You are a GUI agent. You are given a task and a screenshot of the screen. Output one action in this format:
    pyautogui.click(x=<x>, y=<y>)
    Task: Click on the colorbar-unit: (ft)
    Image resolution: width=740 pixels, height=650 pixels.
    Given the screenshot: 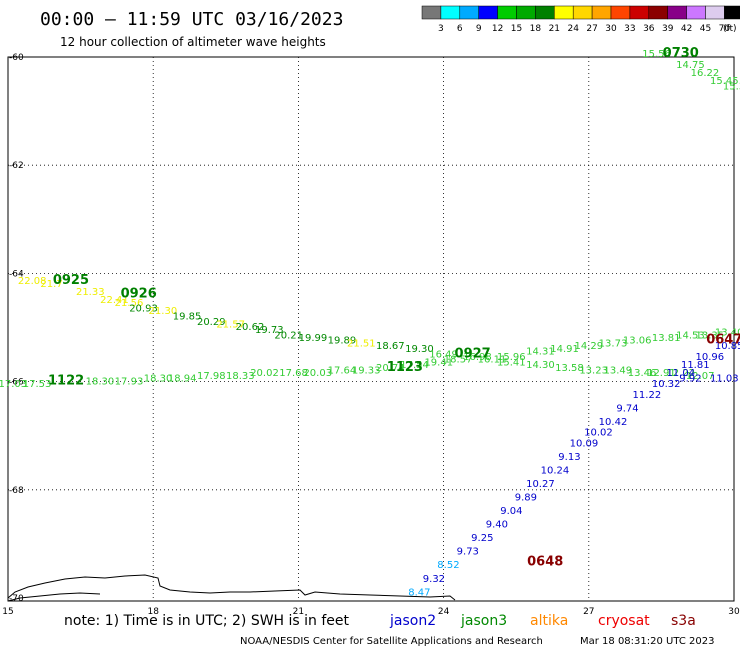 What is the action you would take?
    pyautogui.click(x=730, y=29)
    